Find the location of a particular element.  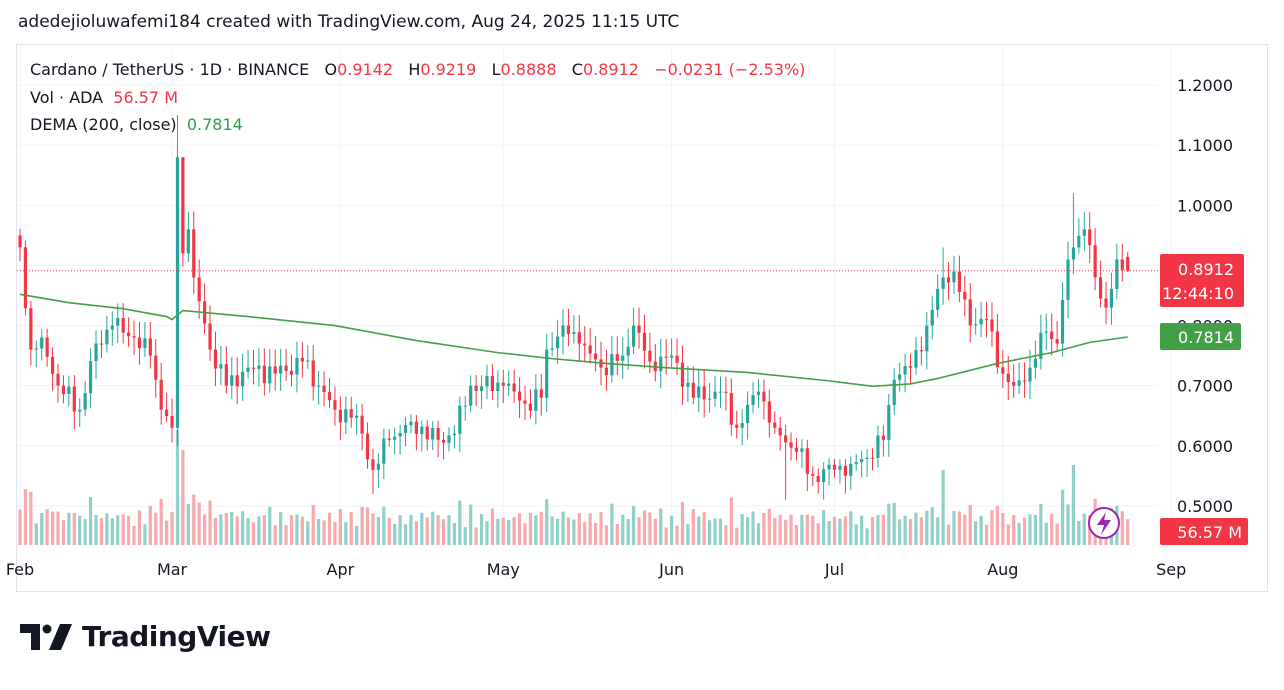

dema-label: DEMA (200, close) is located at coordinates (103, 124).